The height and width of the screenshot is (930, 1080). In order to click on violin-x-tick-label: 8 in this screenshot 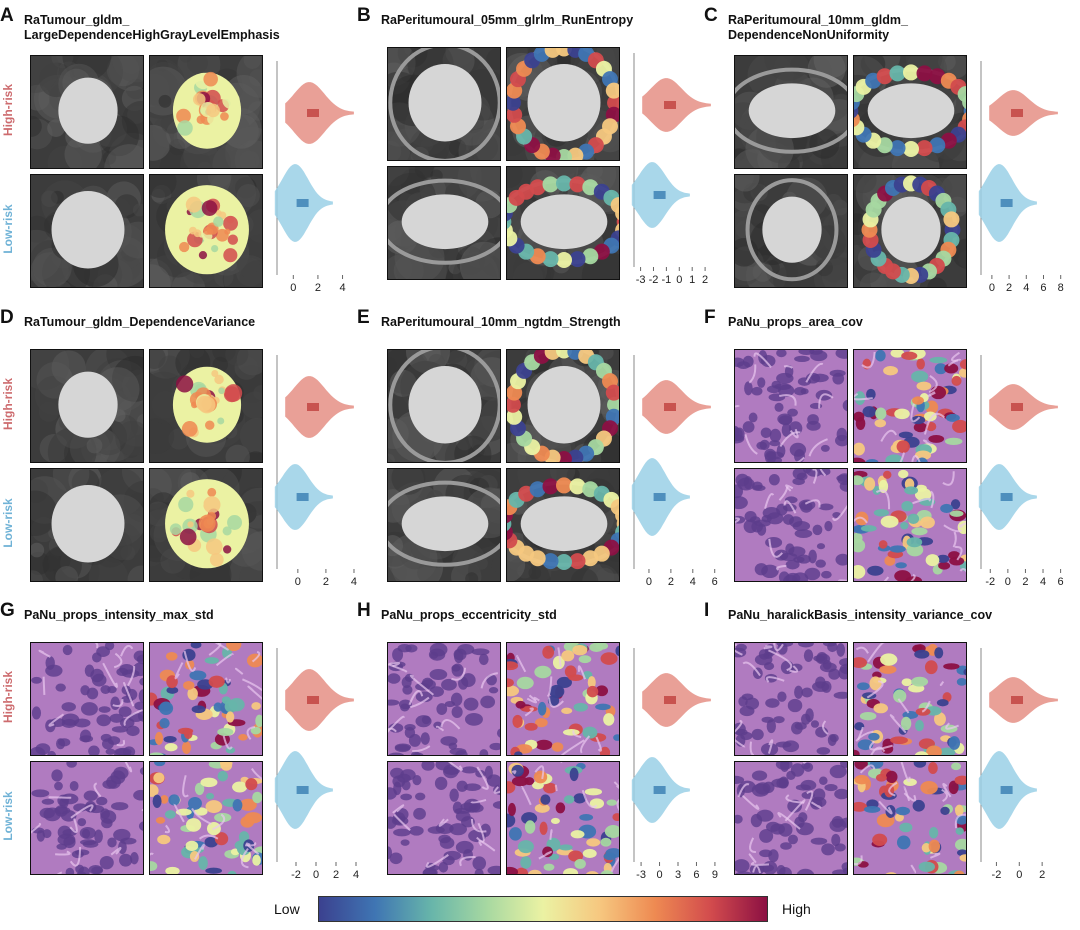, I will do `click(1061, 287)`.